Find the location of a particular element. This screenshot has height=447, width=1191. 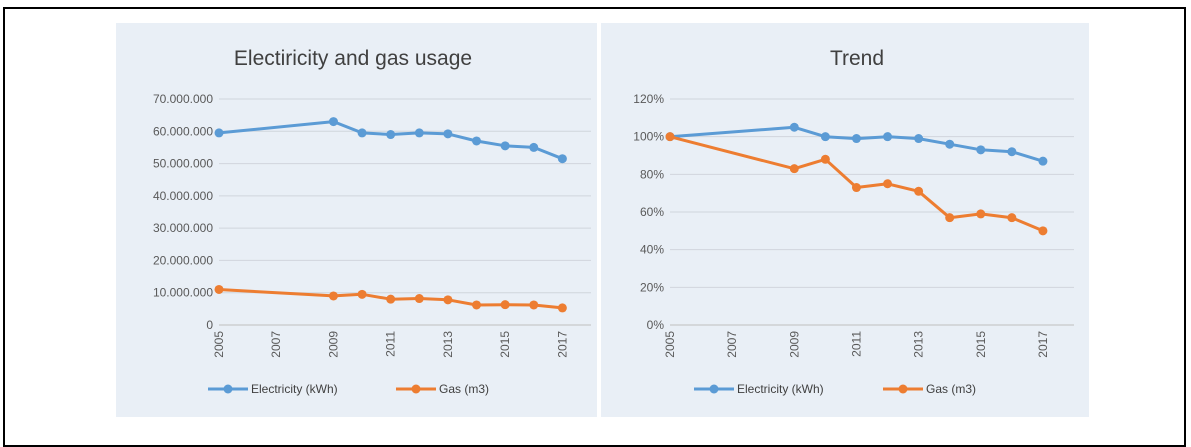

y-tick-label: 0 is located at coordinates (209, 325).